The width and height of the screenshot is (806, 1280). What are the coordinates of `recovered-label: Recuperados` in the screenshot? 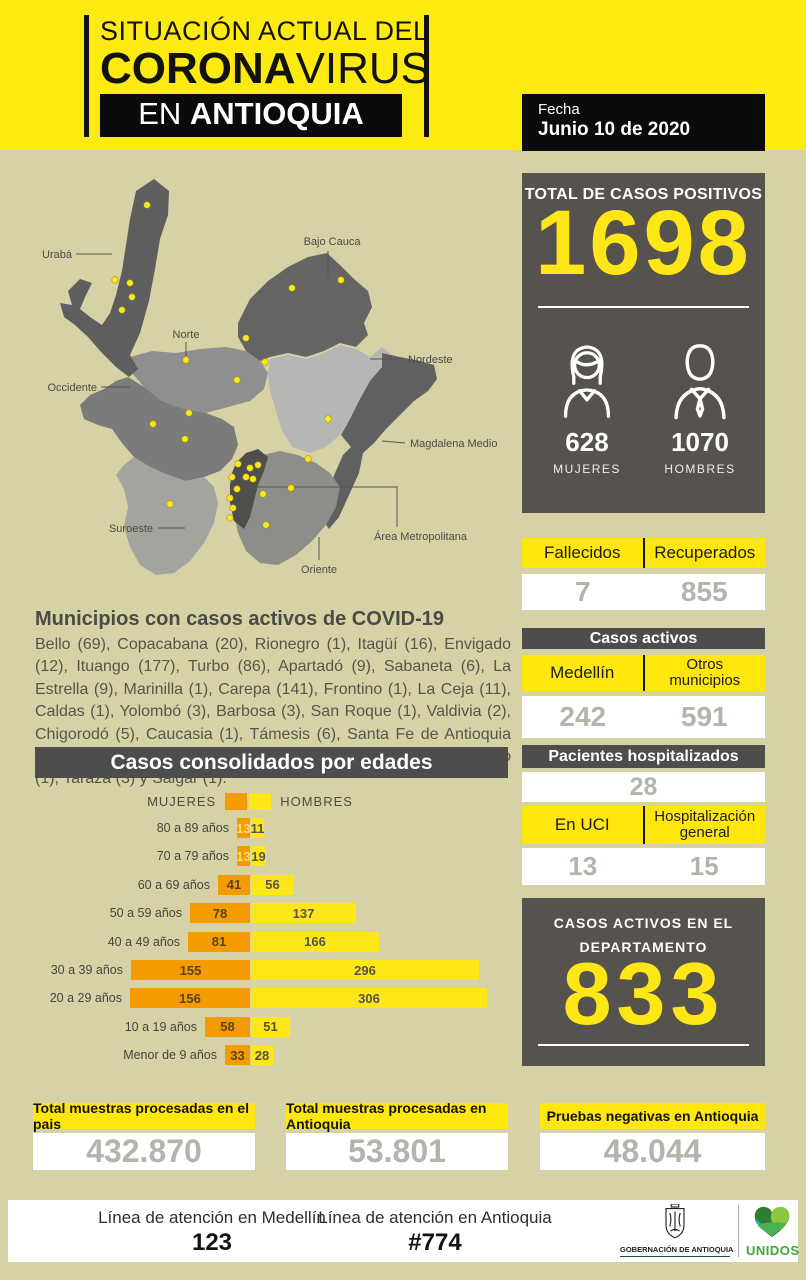 It's located at (704, 553).